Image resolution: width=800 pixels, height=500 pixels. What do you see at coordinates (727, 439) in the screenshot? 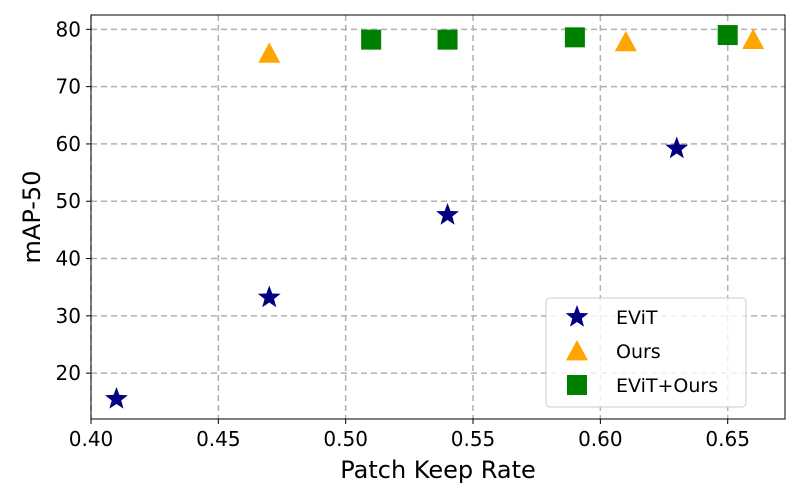
I see `x-tick-label: 0.65` at bounding box center [727, 439].